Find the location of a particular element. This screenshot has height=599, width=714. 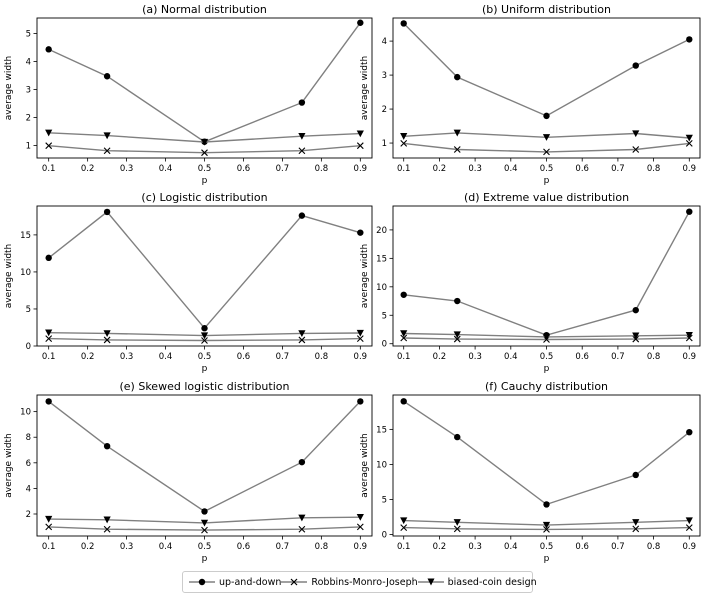

x-tick-label: 0.3 is located at coordinates (475, 169).